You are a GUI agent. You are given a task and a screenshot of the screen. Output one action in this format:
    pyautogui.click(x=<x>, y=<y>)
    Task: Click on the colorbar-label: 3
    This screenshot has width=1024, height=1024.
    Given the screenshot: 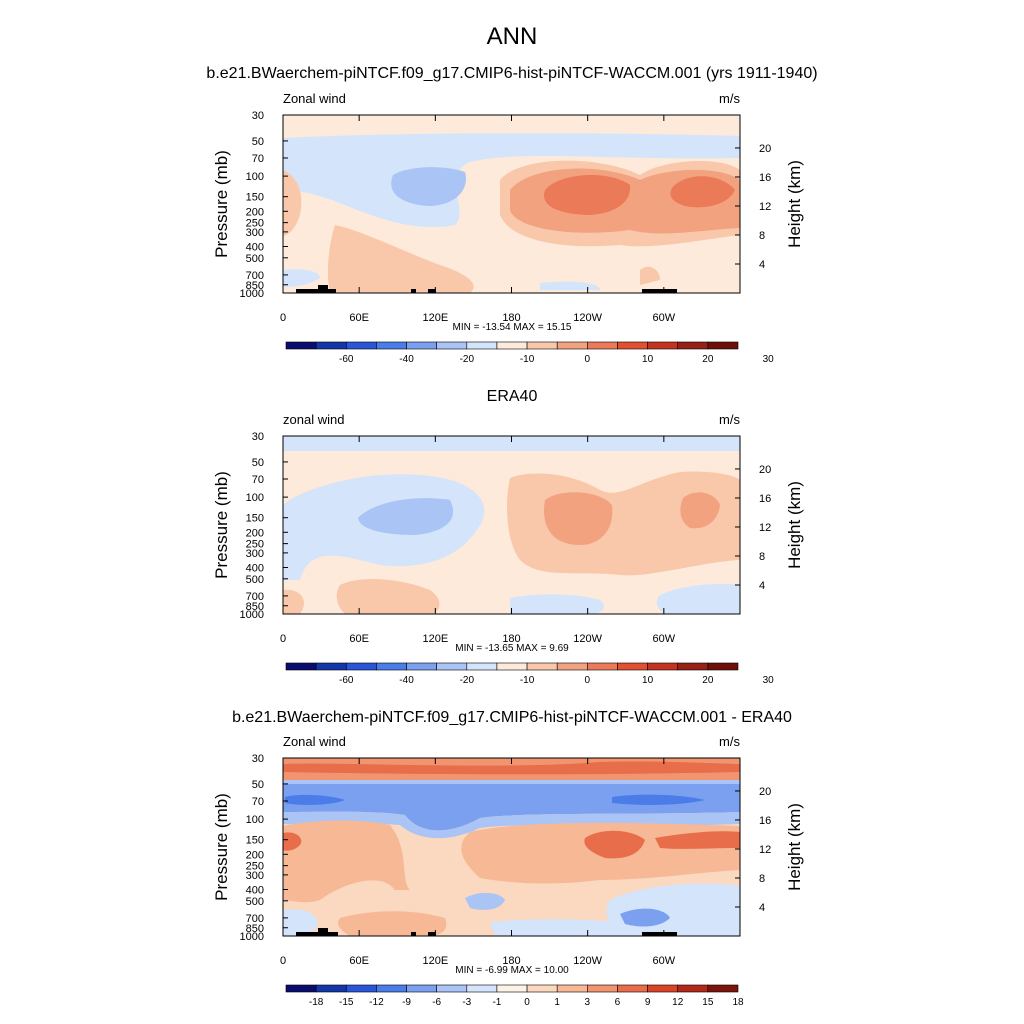 What is the action you would take?
    pyautogui.click(x=588, y=1002)
    